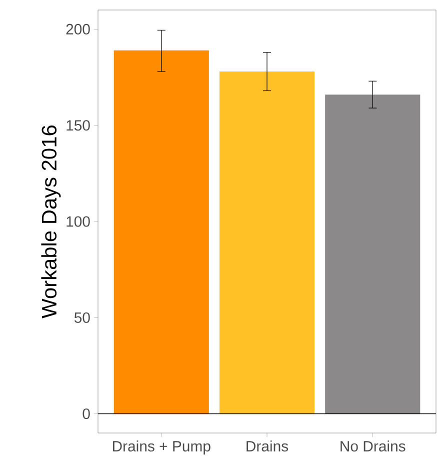 The width and height of the screenshot is (437, 460). I want to click on x-tick-label: No Drains, so click(373, 446).